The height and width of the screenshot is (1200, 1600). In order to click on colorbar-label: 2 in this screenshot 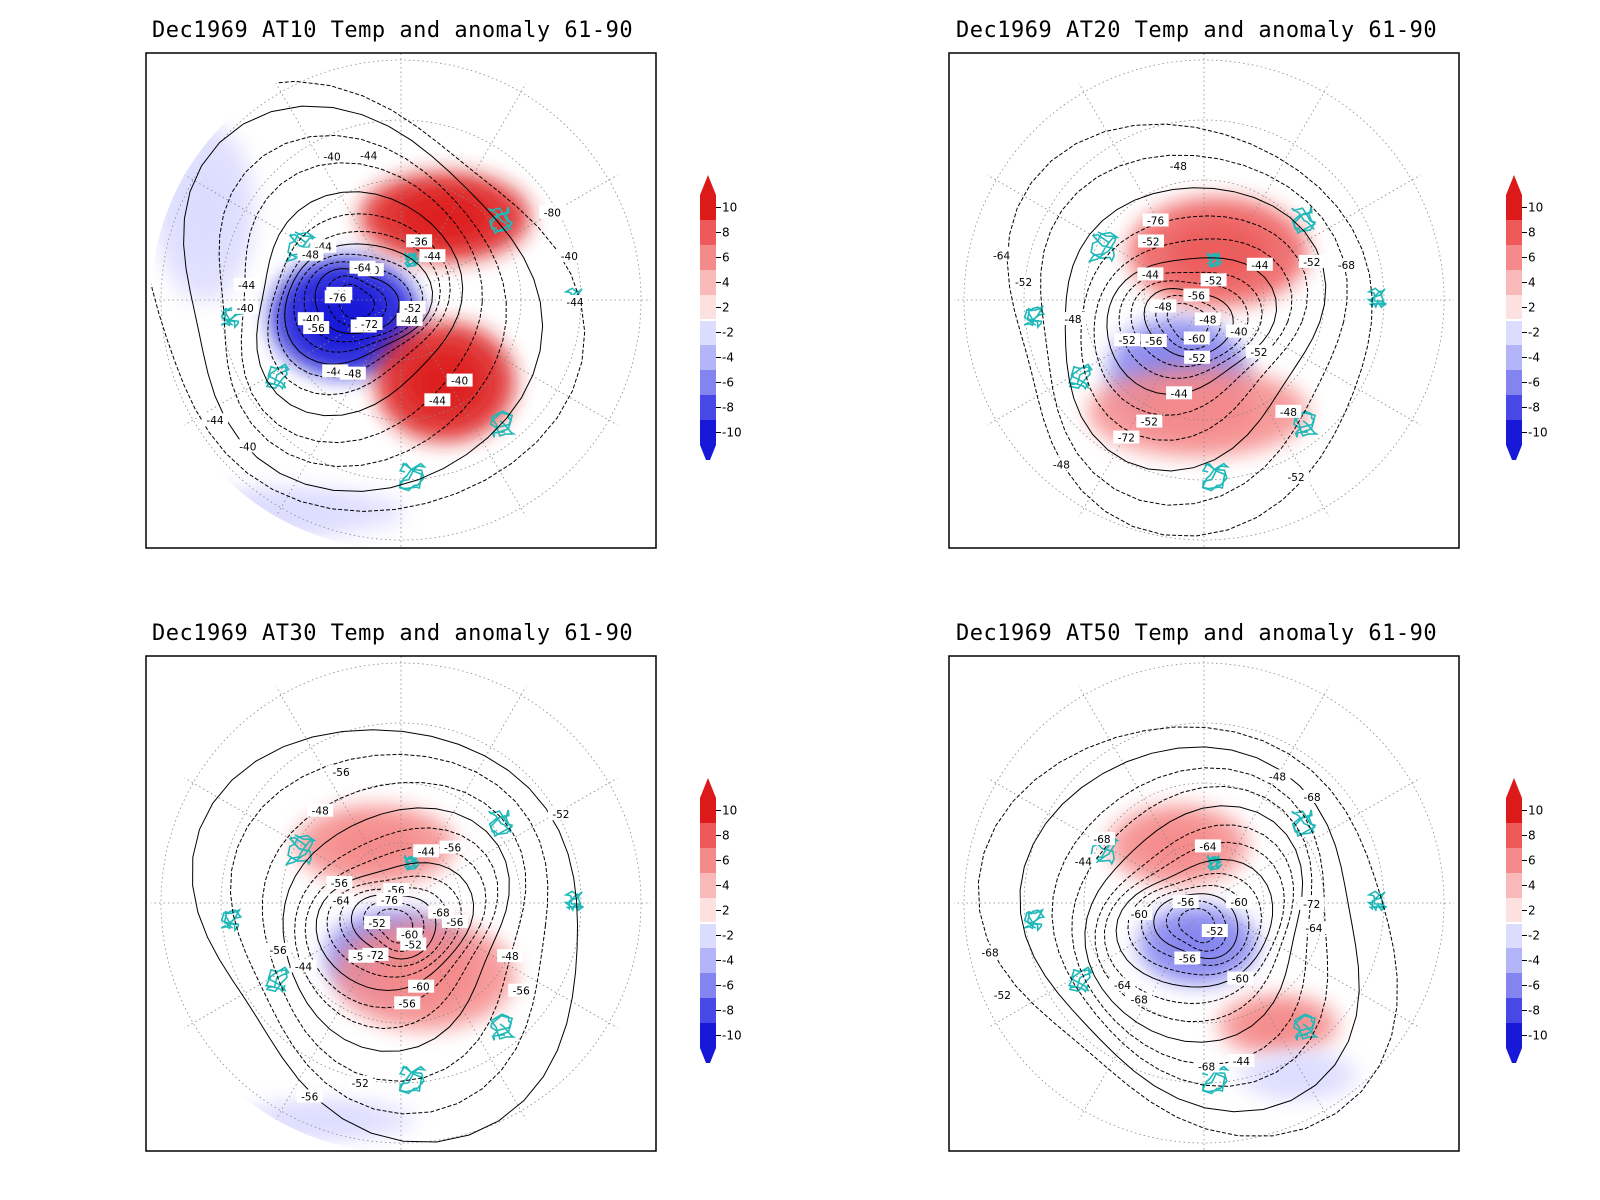, I will do `click(1532, 911)`.